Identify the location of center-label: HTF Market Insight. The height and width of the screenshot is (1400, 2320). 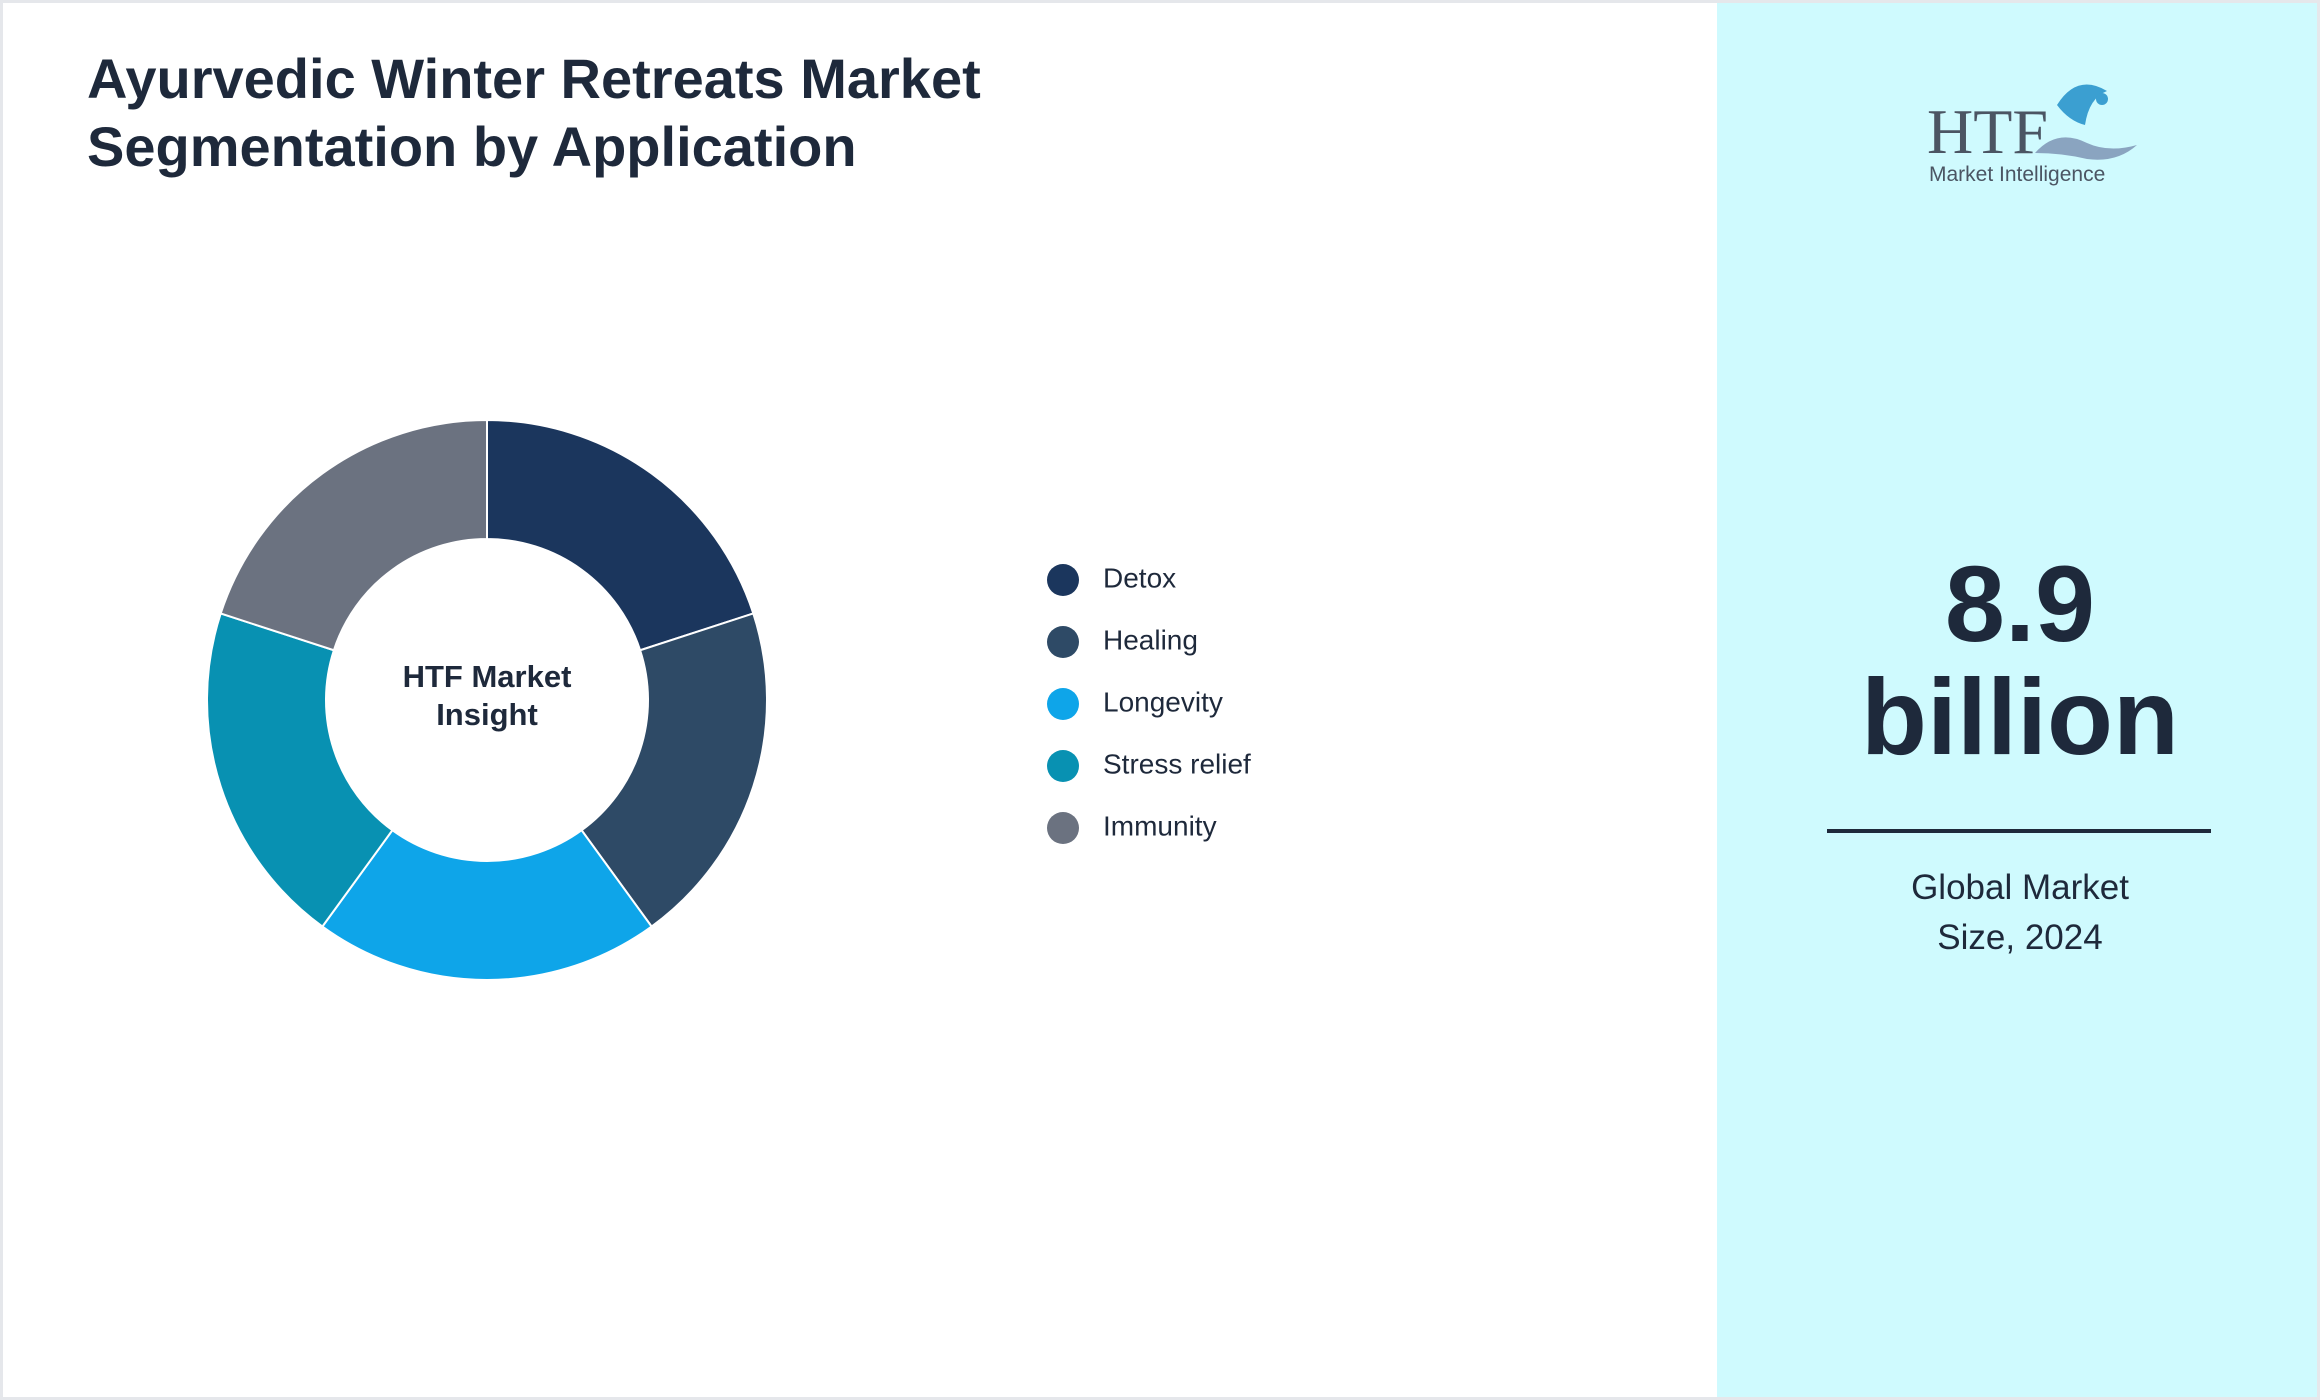
(487, 695).